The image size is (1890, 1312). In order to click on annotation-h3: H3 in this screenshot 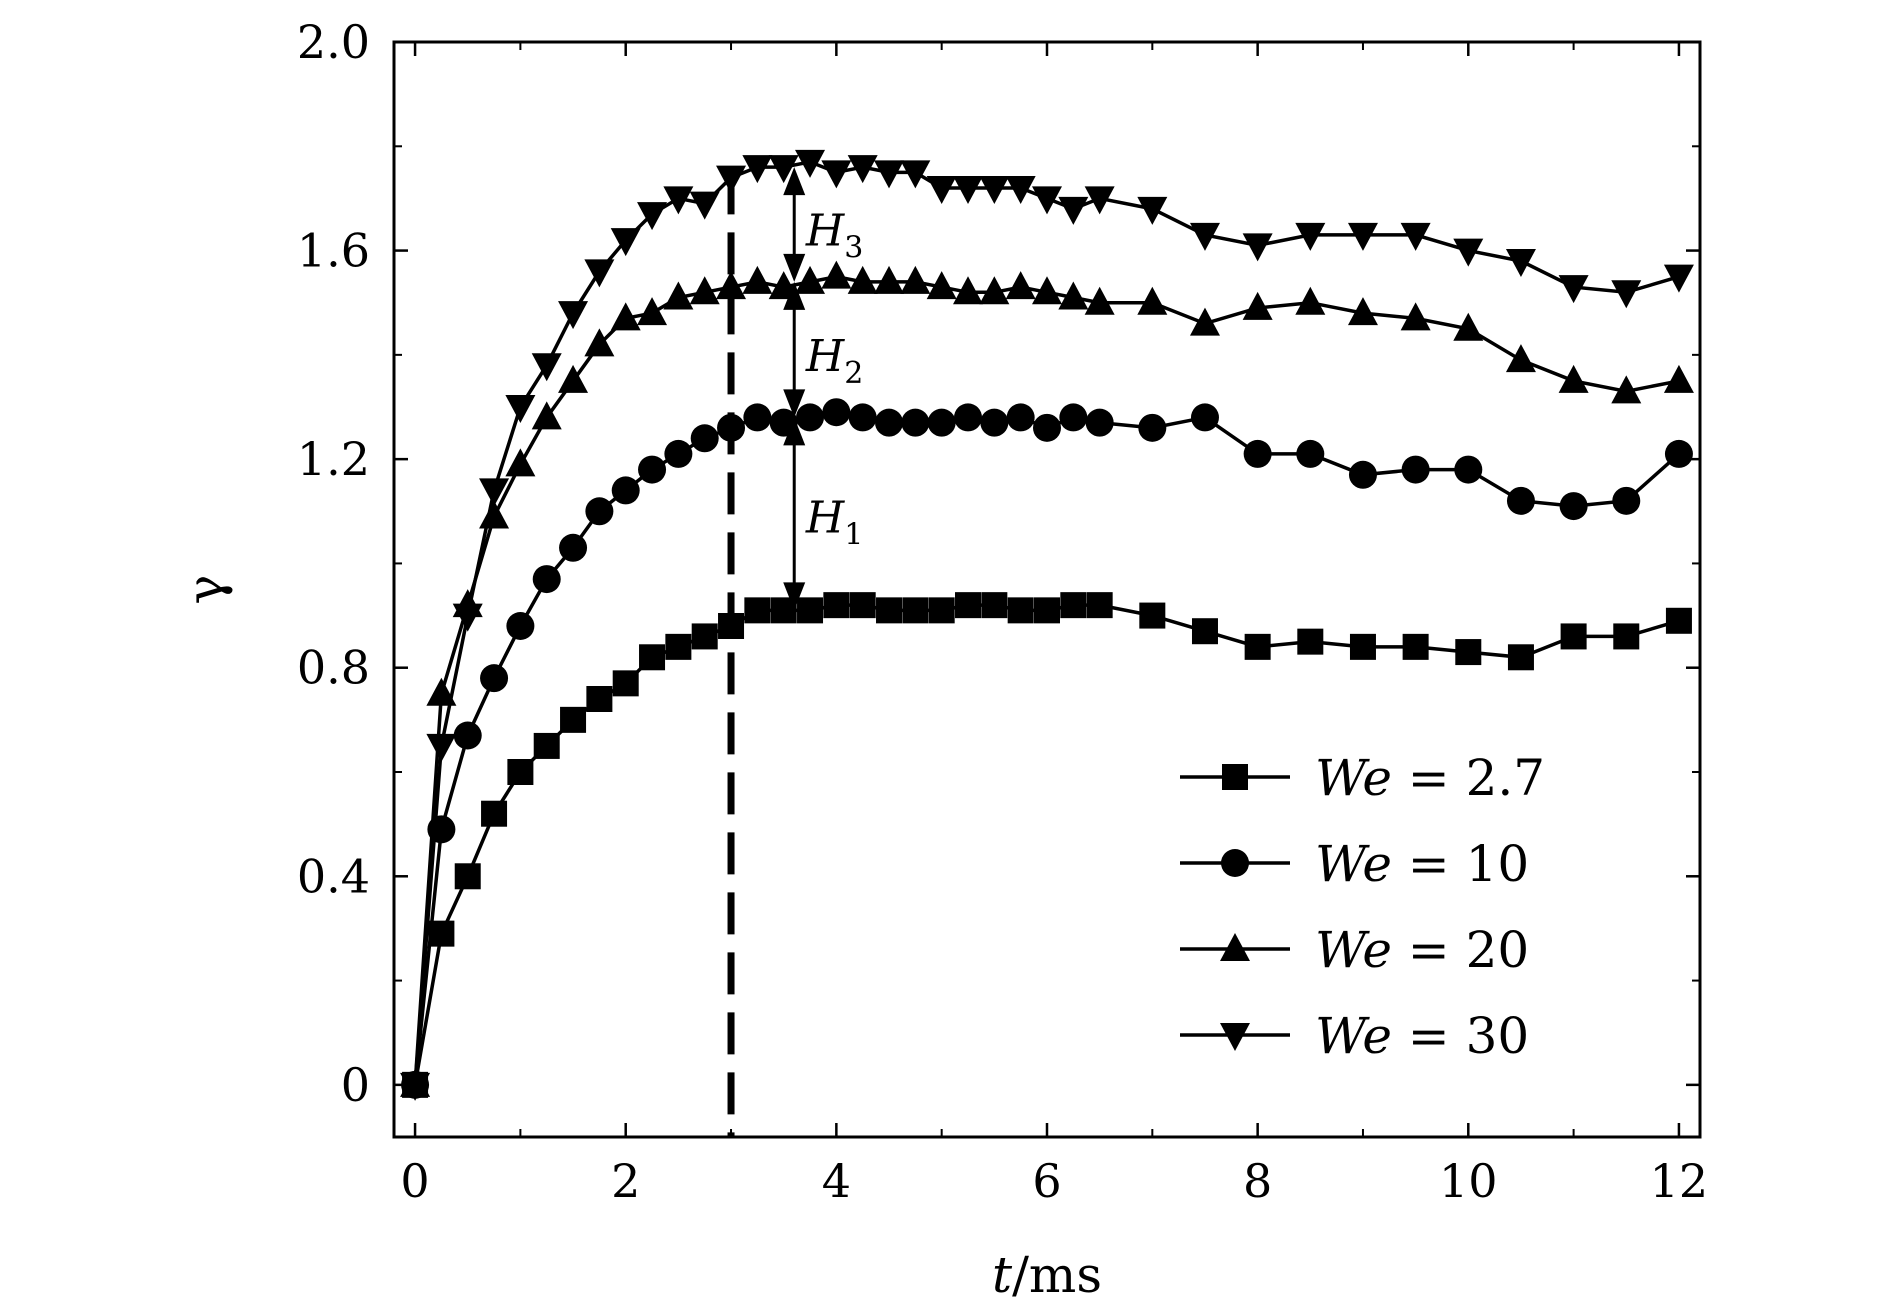, I will do `click(823, 224)`.